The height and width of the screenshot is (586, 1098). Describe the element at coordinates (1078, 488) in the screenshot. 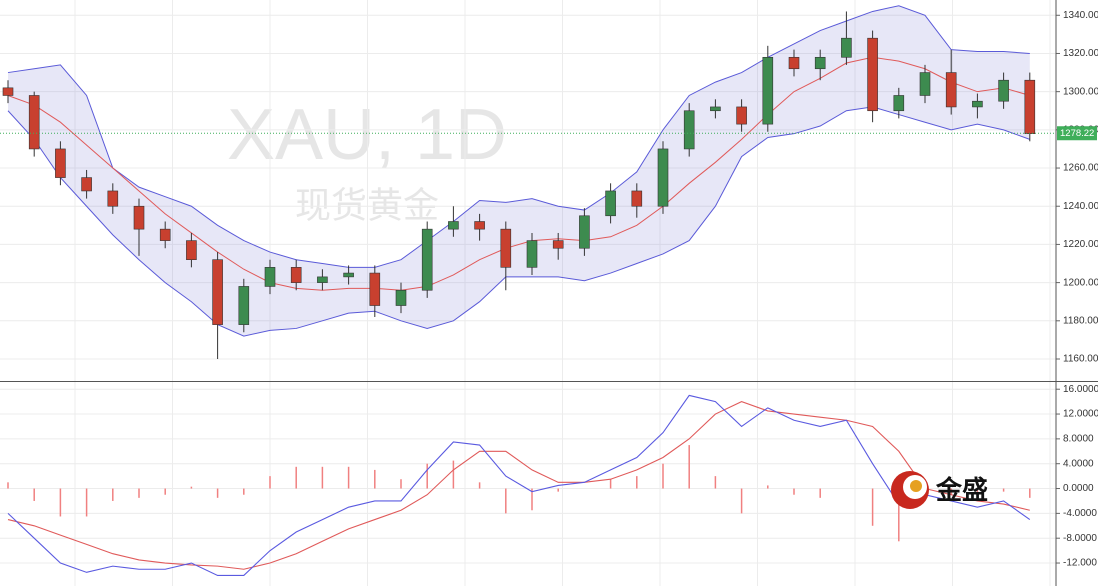

I see `y-tick-label: 0.0000` at that location.